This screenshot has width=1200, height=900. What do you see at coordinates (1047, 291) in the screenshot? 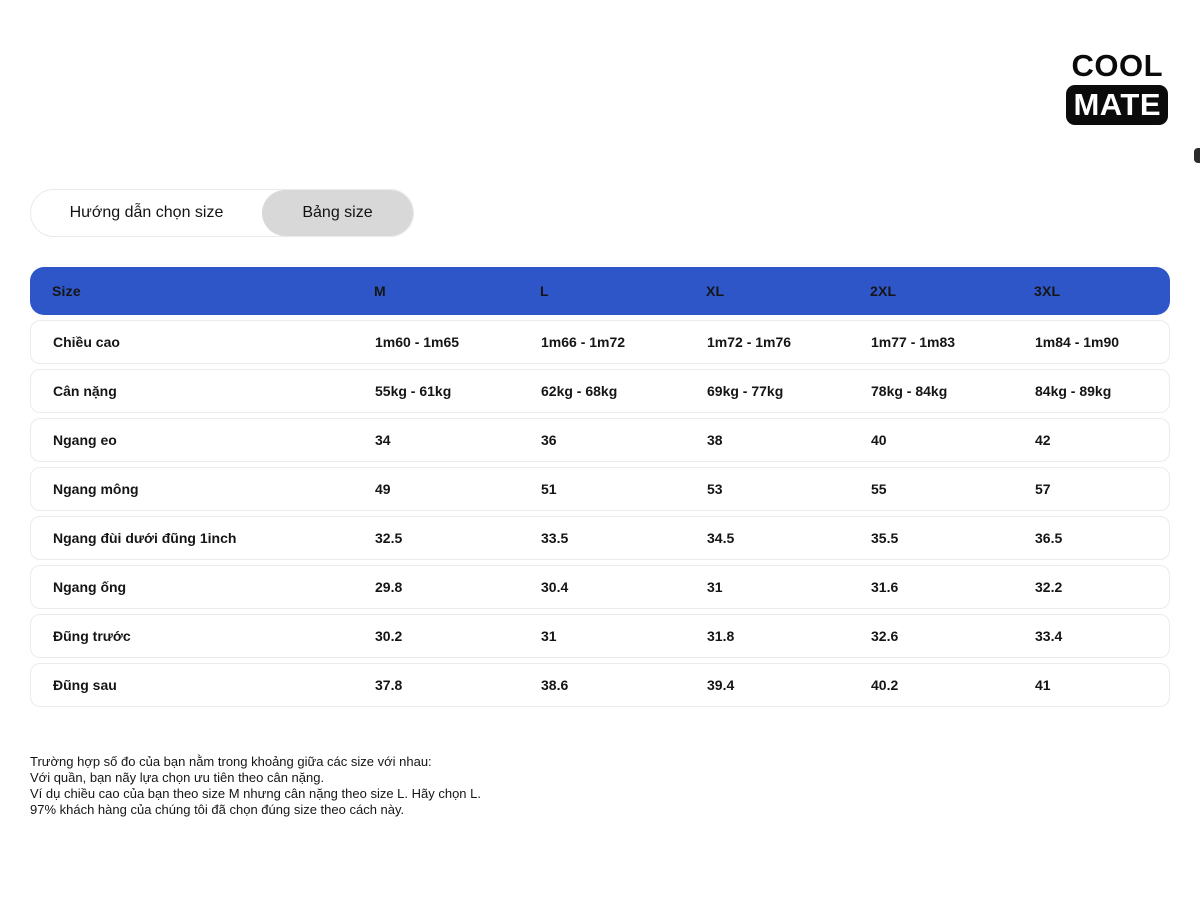
I see `header-cell-3xl: 3XL` at bounding box center [1047, 291].